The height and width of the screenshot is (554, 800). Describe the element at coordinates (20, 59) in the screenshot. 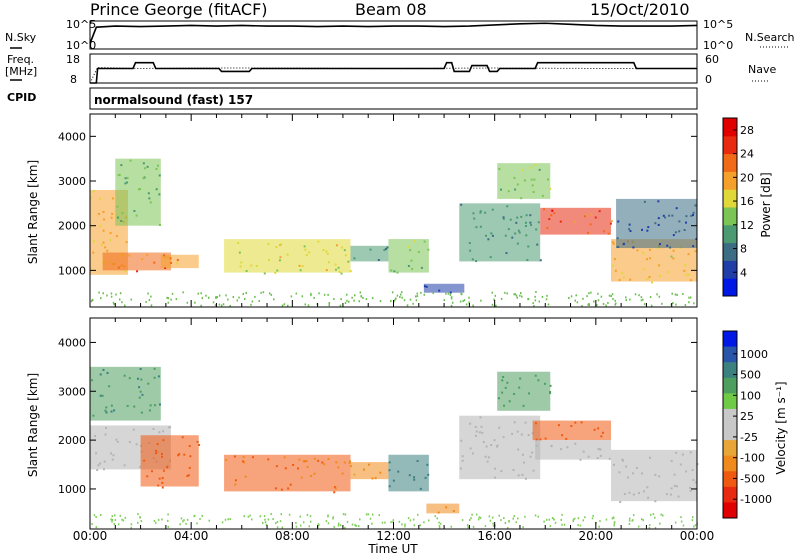

I see `freq-label-line1: Freq.` at that location.